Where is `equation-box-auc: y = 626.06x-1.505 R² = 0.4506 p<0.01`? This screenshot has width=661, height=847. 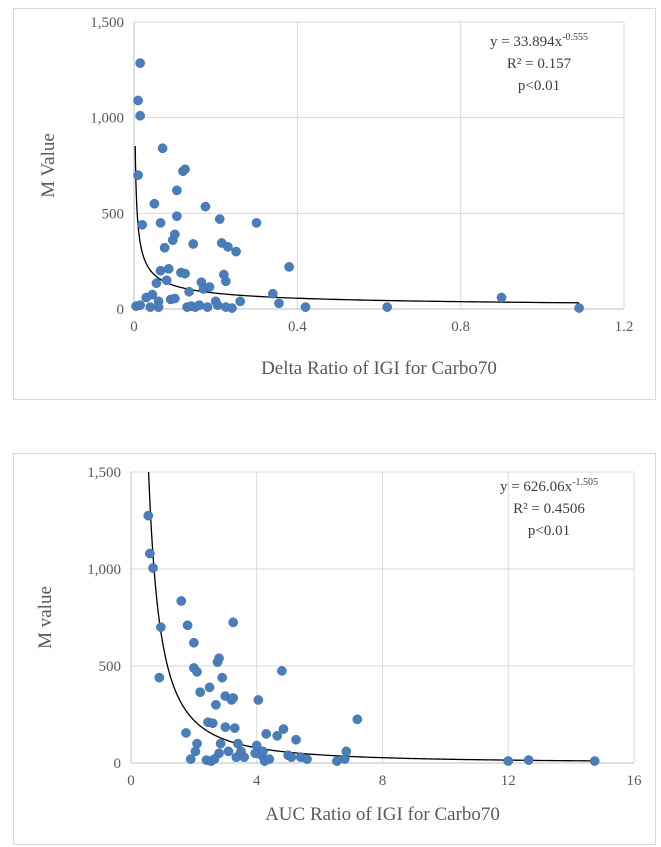
equation-box-auc: y = 626.06x-1.505 R² = 0.4506 p<0.01 is located at coordinates (549, 509).